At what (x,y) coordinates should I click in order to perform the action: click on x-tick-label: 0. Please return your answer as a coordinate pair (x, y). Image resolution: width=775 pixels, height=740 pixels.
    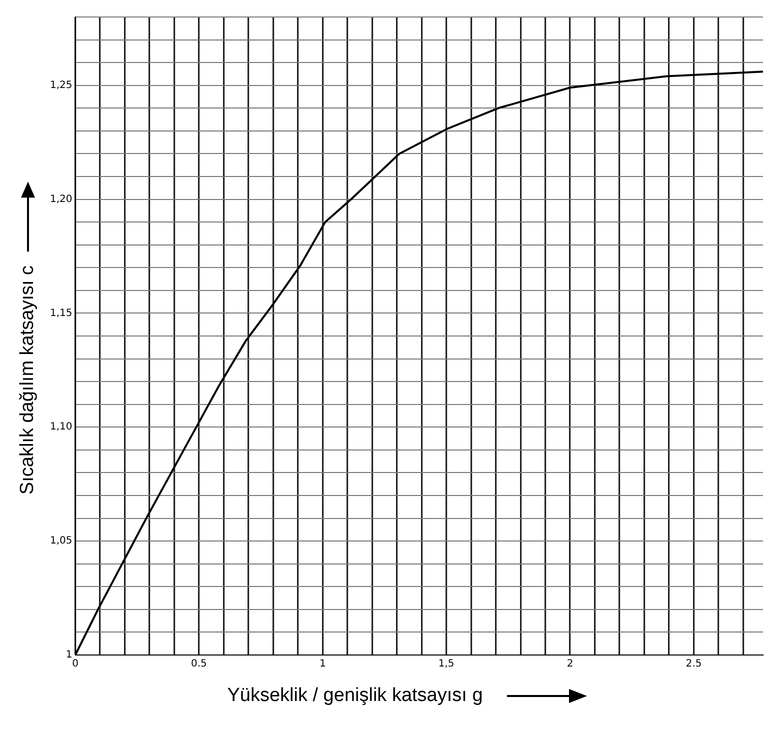
    Looking at the image, I should click on (75, 664).